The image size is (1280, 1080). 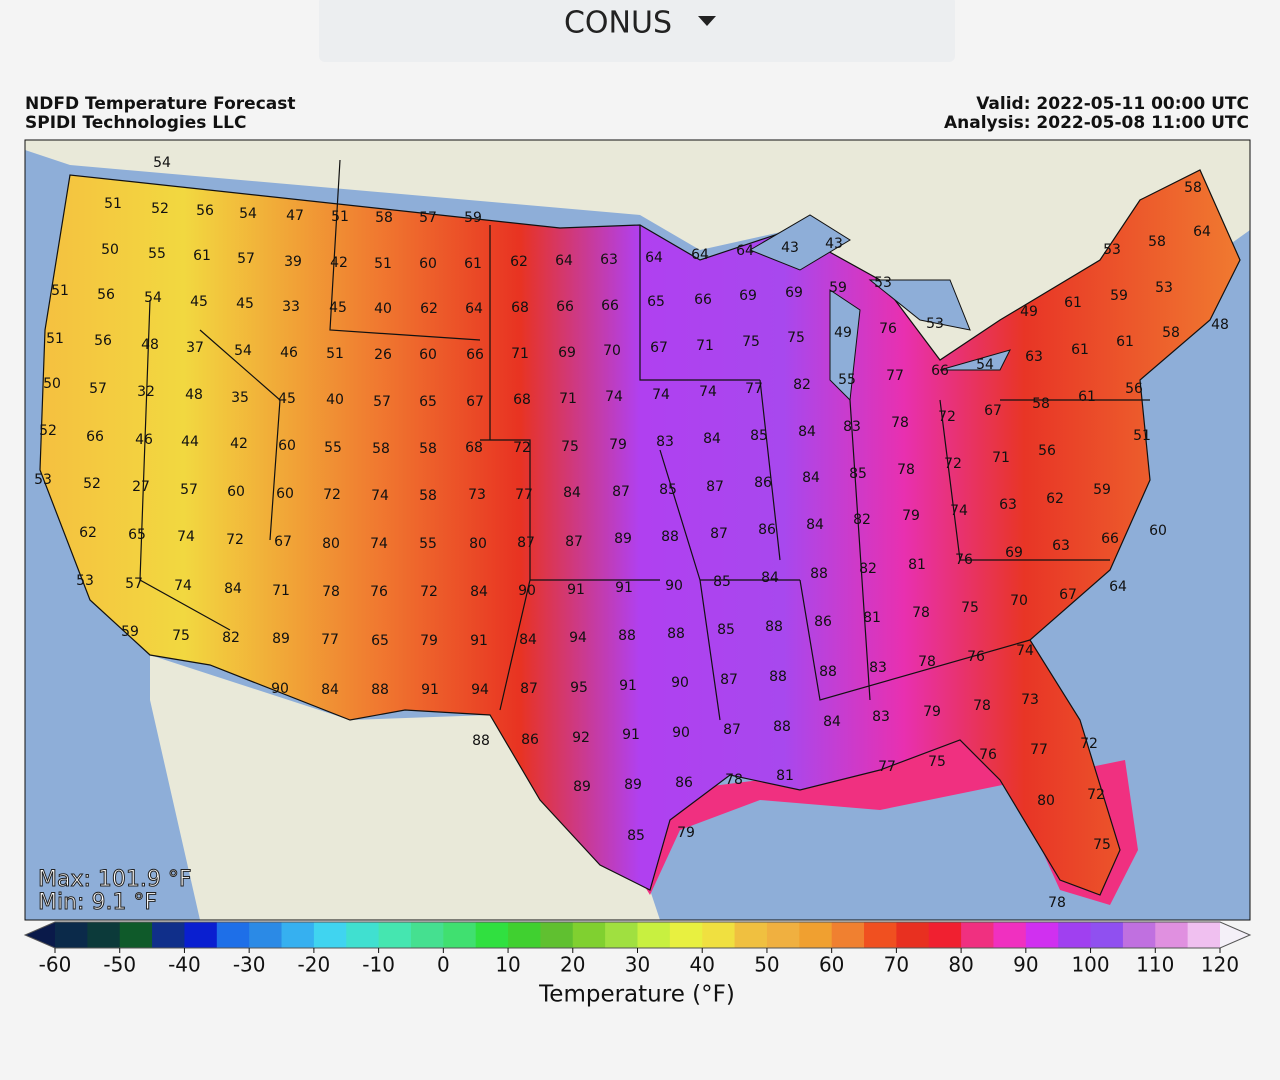 What do you see at coordinates (707, 21) in the screenshot?
I see `dropdown-arrow` at bounding box center [707, 21].